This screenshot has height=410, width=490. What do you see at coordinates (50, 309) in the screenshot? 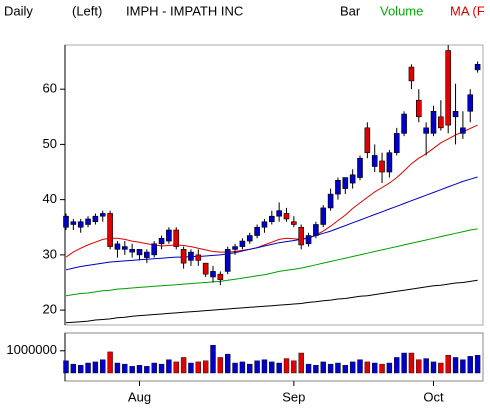
I see `y-tick-label: 20` at bounding box center [50, 309].